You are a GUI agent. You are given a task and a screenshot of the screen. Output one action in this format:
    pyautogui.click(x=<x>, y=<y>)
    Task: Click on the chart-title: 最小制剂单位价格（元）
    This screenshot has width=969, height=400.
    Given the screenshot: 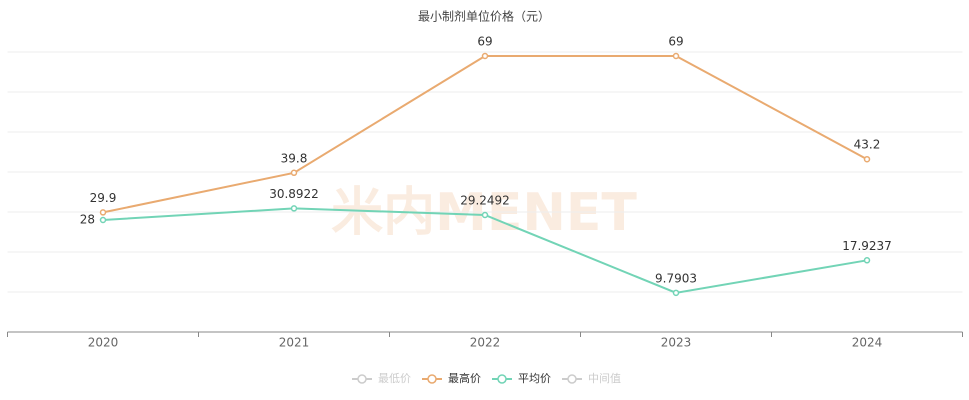 What is the action you would take?
    pyautogui.click(x=484, y=16)
    